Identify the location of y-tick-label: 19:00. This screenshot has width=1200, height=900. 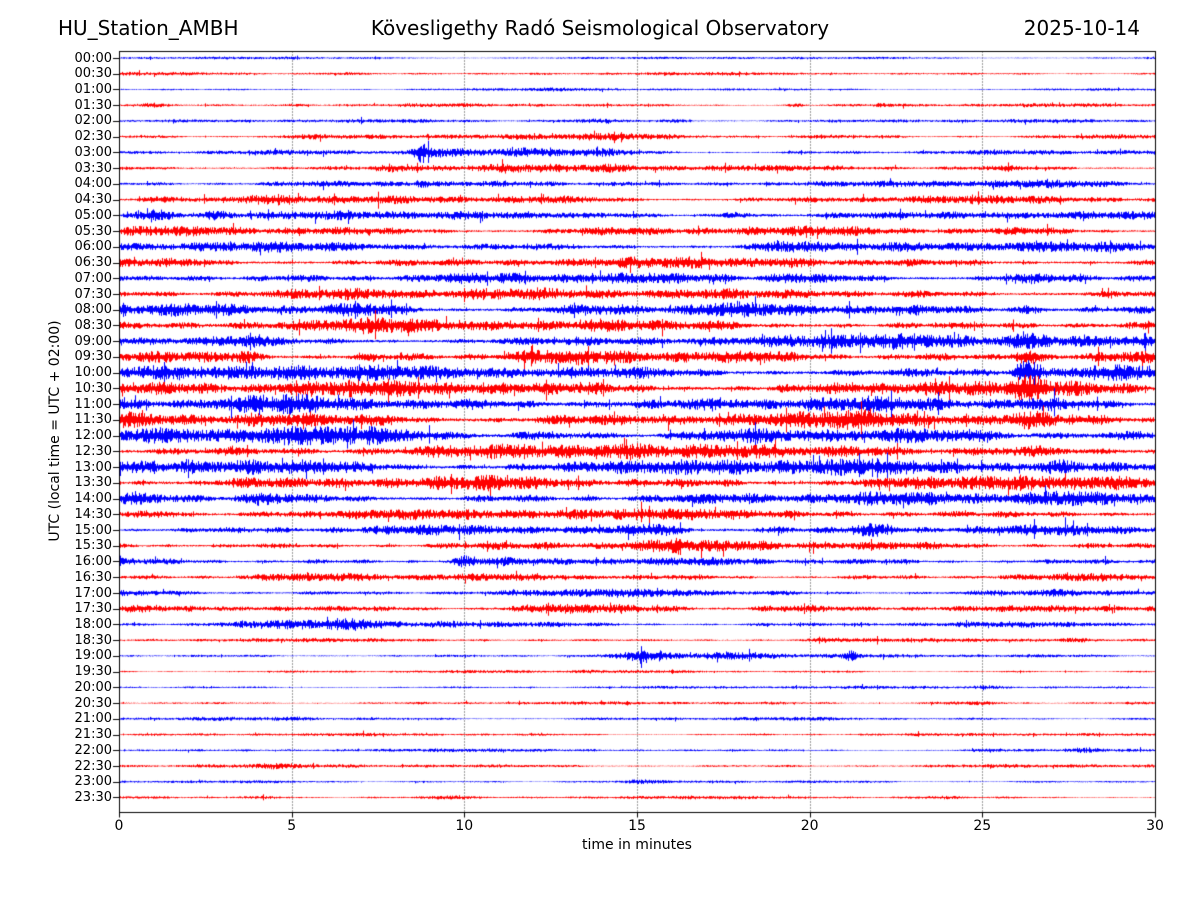
(93, 656).